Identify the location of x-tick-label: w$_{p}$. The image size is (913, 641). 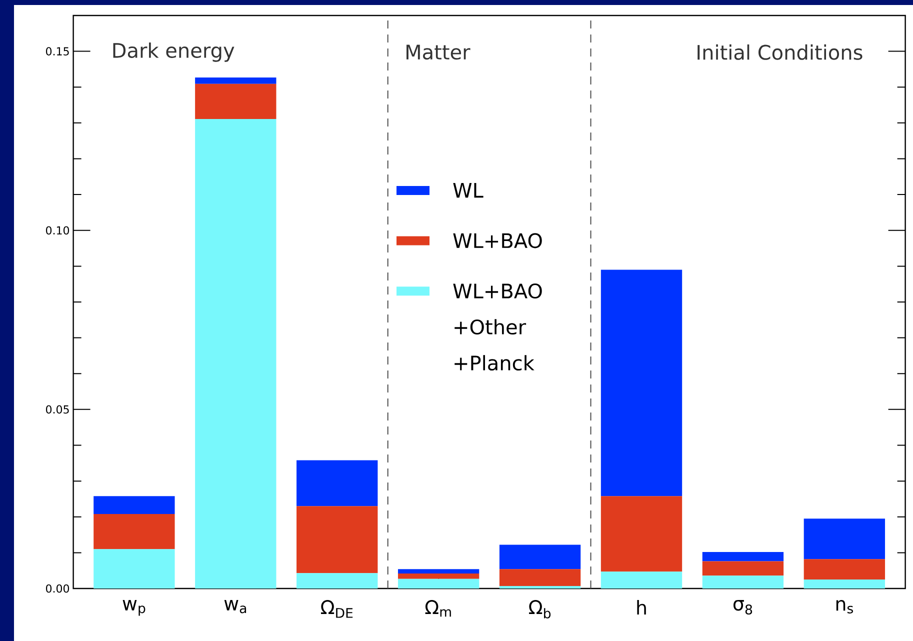
(134, 608).